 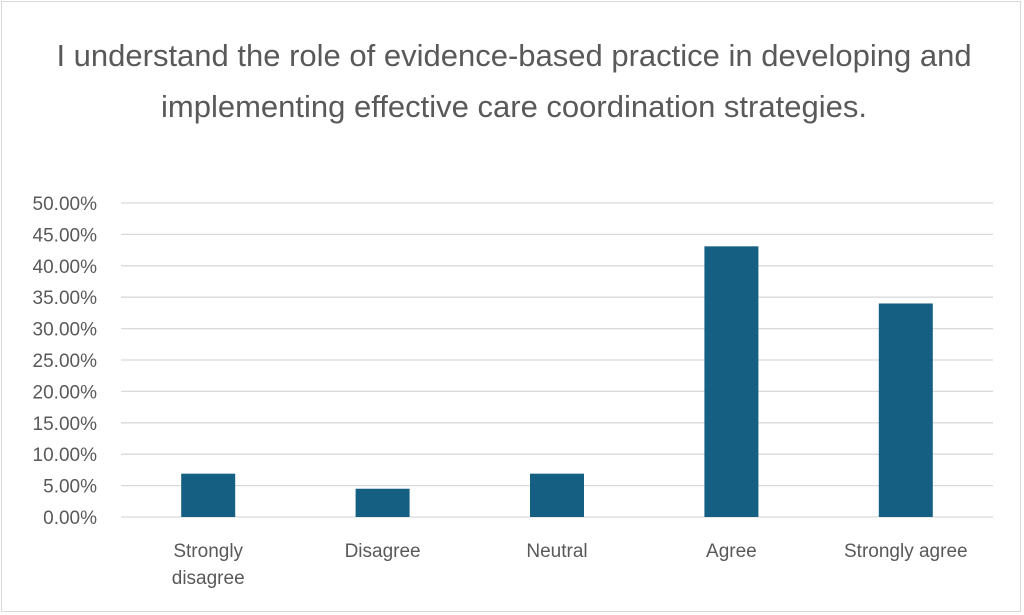 I want to click on y-tick-label: 35.00%, so click(x=65, y=298).